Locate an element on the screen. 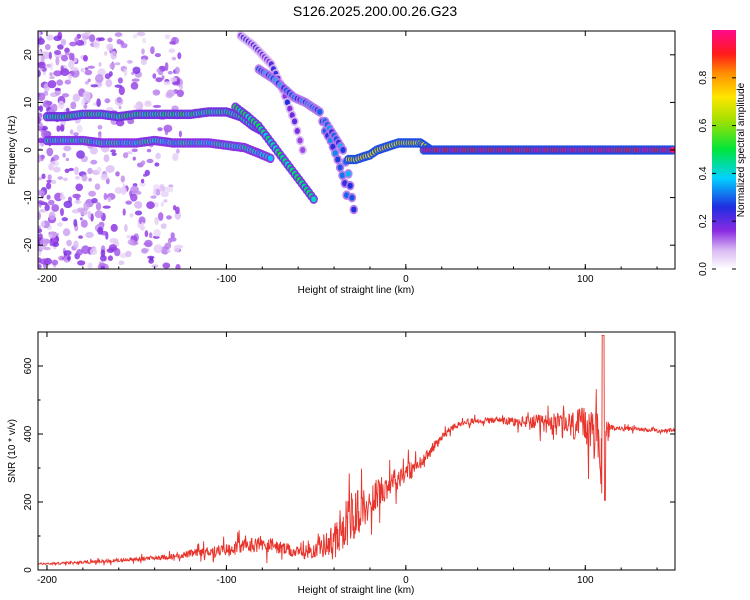 This screenshot has width=750, height=600. colorbar-ticks: 0.0 0.2 0.4 0.6 0.8 is located at coordinates (717, 173).